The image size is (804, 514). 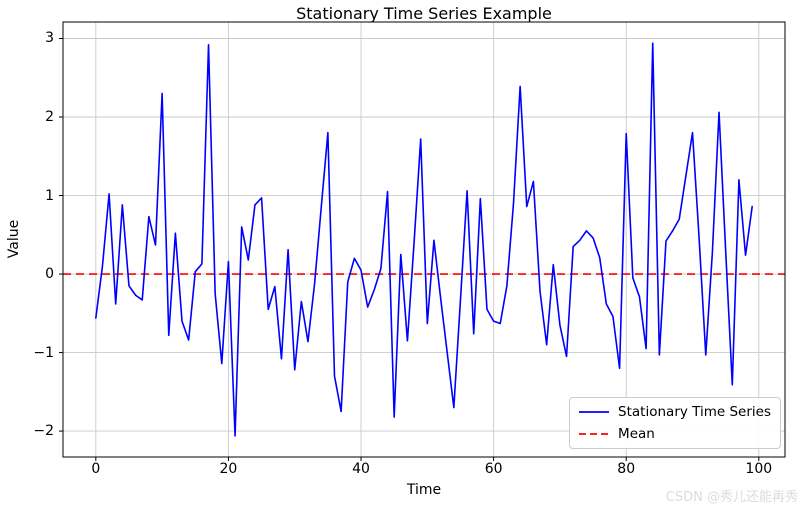 I want to click on x-tick-label: 20, so click(x=228, y=469).